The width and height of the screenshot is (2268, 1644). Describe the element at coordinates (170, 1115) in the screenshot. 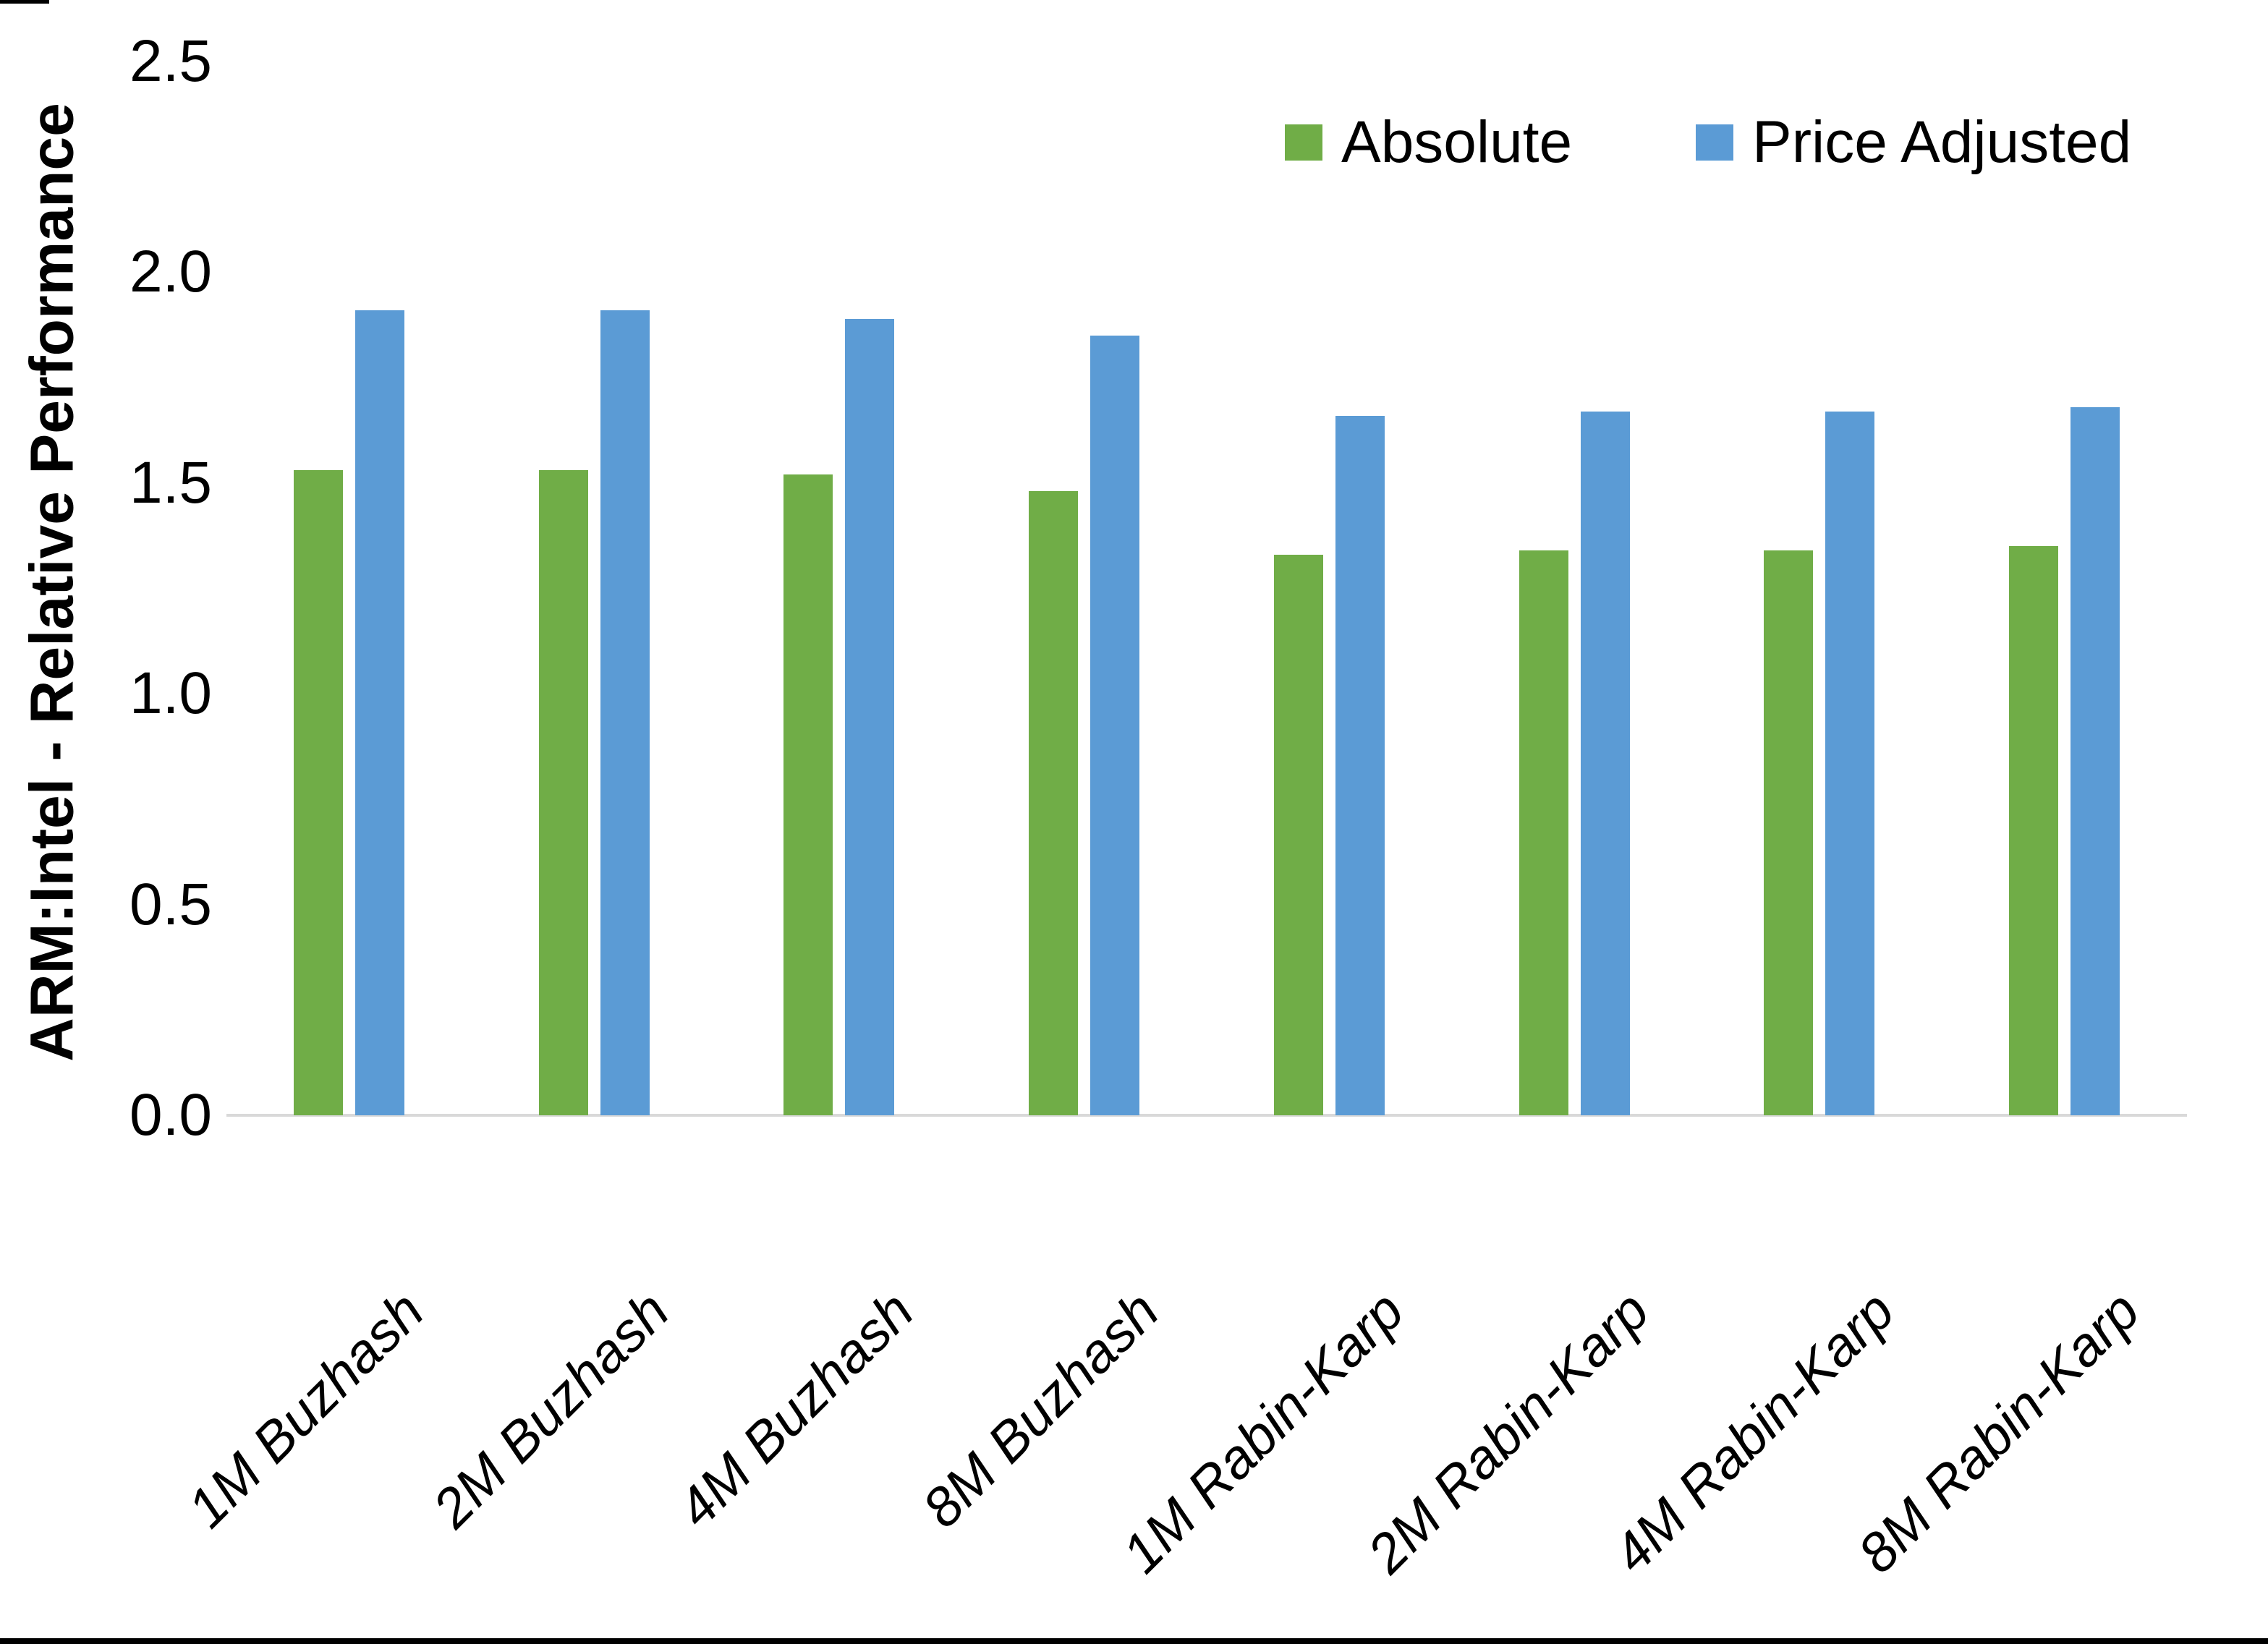

I see `y-tick-label-0.0: 0.0` at that location.